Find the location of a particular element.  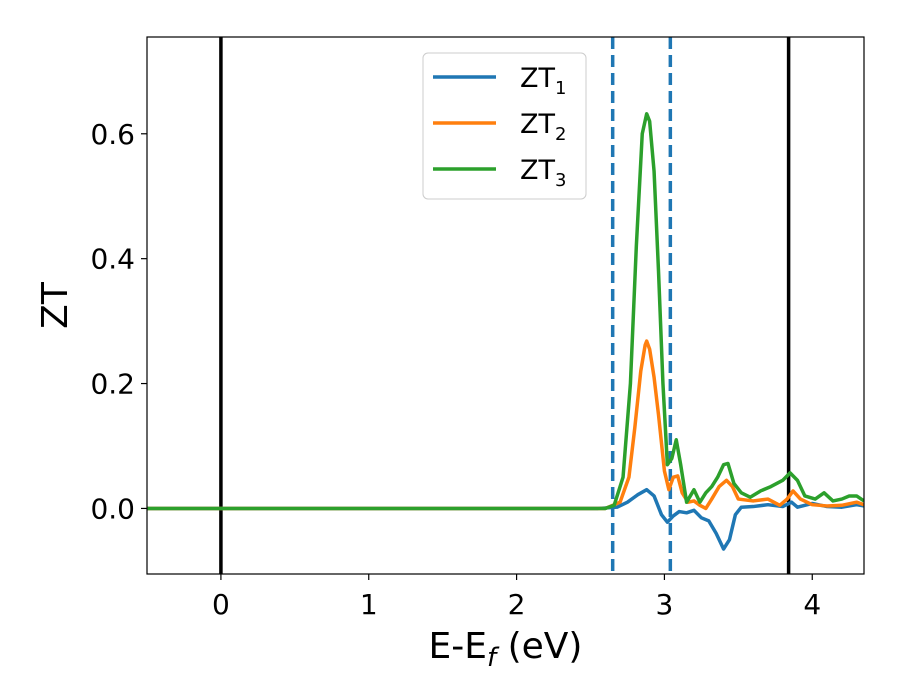

y-tick-label: 0.6 is located at coordinates (112, 134).